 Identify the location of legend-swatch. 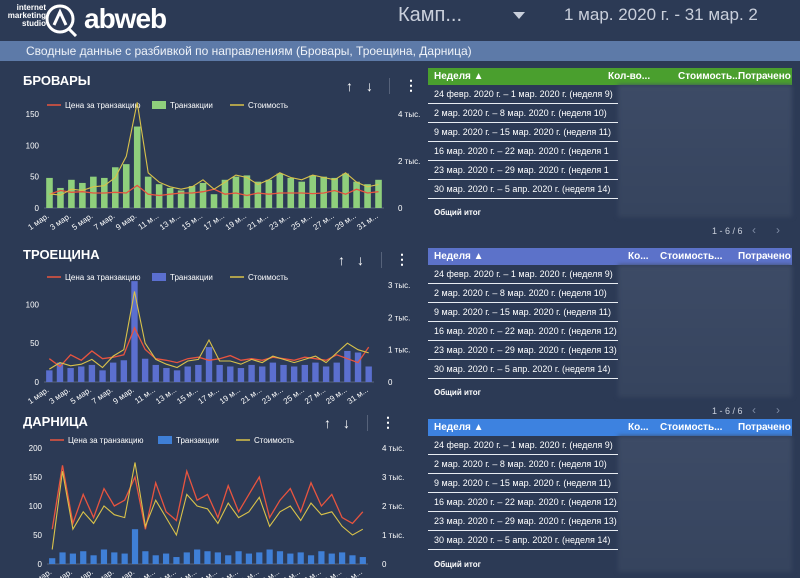
(165, 440).